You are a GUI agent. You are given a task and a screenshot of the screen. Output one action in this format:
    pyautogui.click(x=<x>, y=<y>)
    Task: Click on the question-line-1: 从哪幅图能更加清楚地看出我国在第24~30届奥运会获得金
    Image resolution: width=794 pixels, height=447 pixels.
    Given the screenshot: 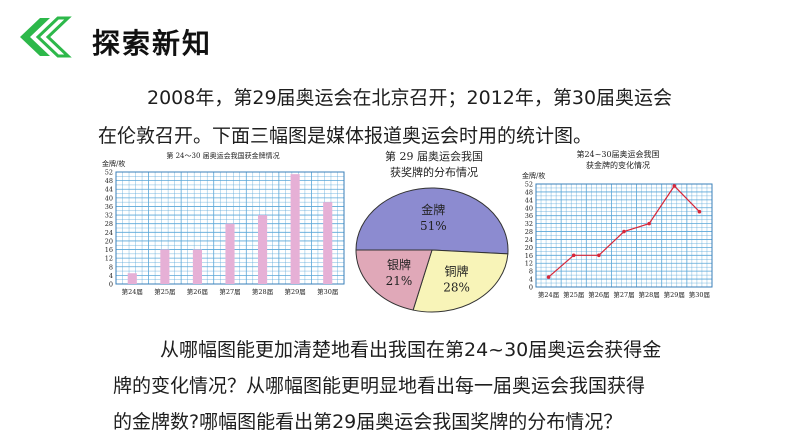 What is the action you would take?
    pyautogui.click(x=411, y=350)
    